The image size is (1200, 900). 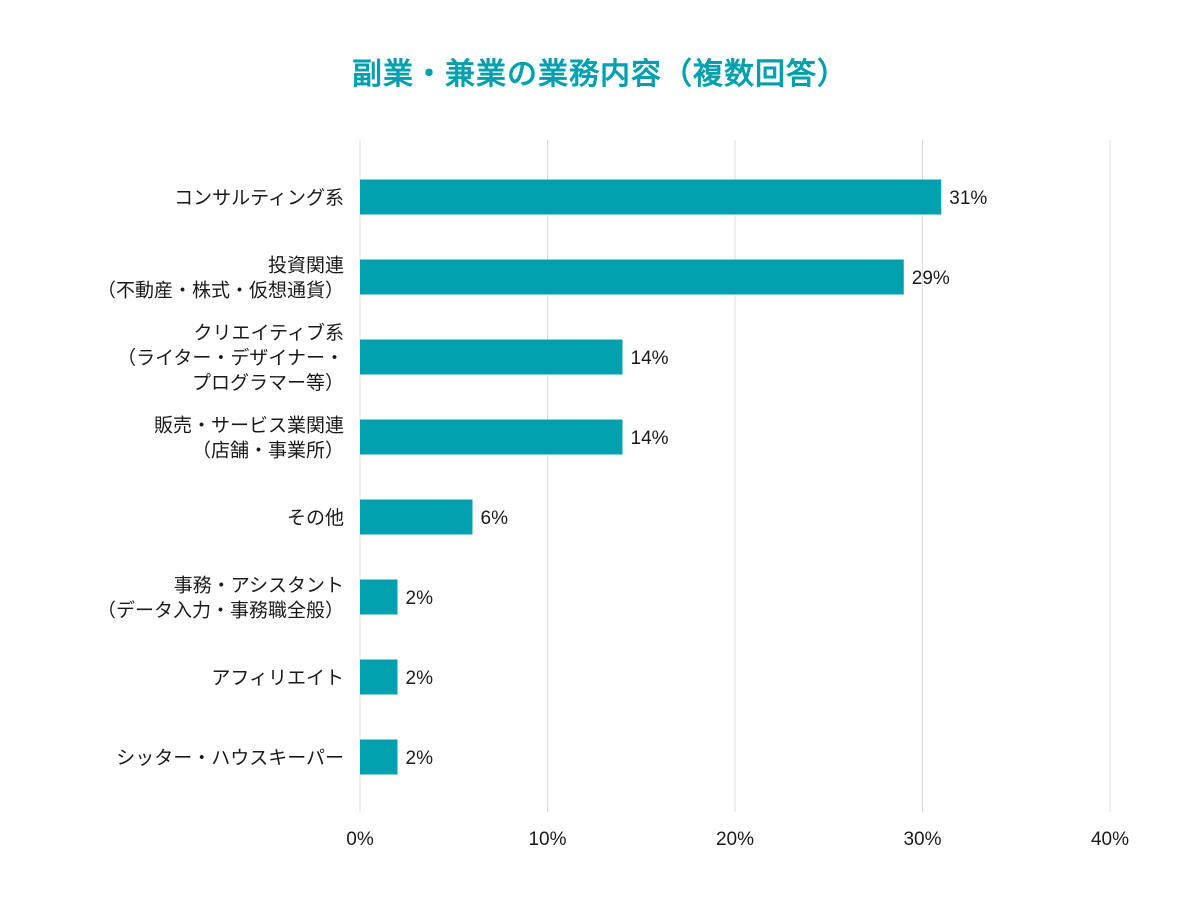 What do you see at coordinates (269, 332) in the screenshot?
I see `category-label-line: クリエイティブ系` at bounding box center [269, 332].